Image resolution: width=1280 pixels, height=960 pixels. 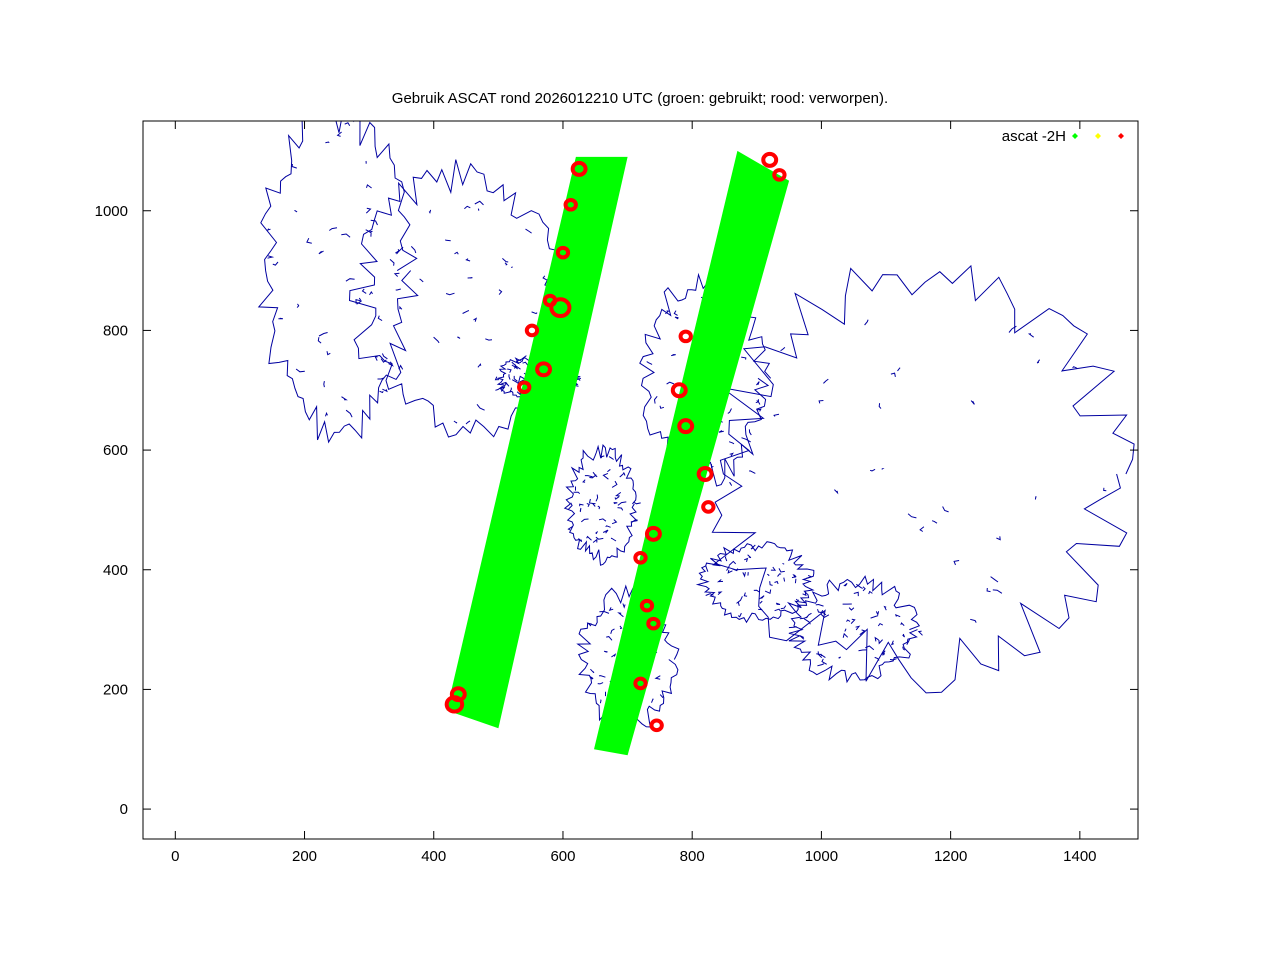 I want to click on y-tick-label: 200, so click(x=115, y=689).